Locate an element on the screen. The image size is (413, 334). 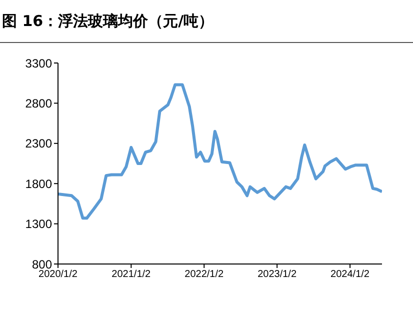
y-tick-label: 2800 is located at coordinates (38, 103).